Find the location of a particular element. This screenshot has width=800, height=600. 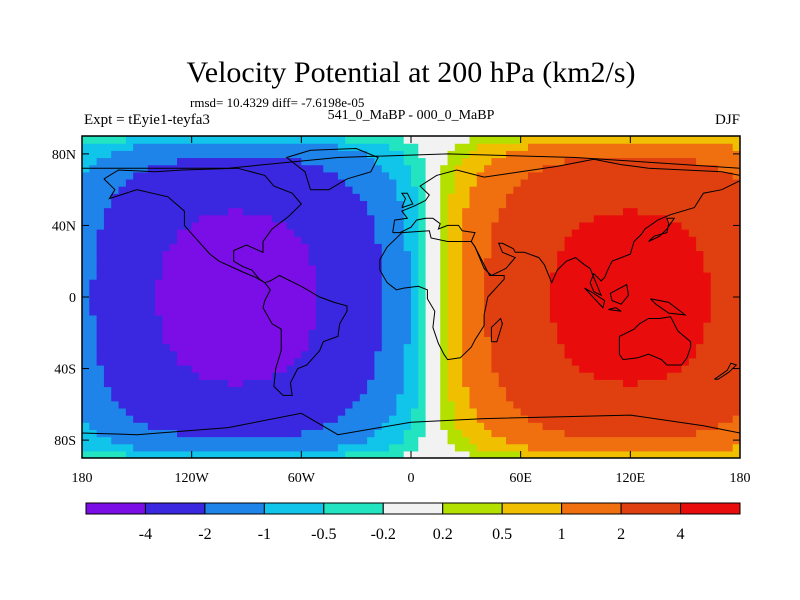

colorbar-label: -4 is located at coordinates (145, 534).